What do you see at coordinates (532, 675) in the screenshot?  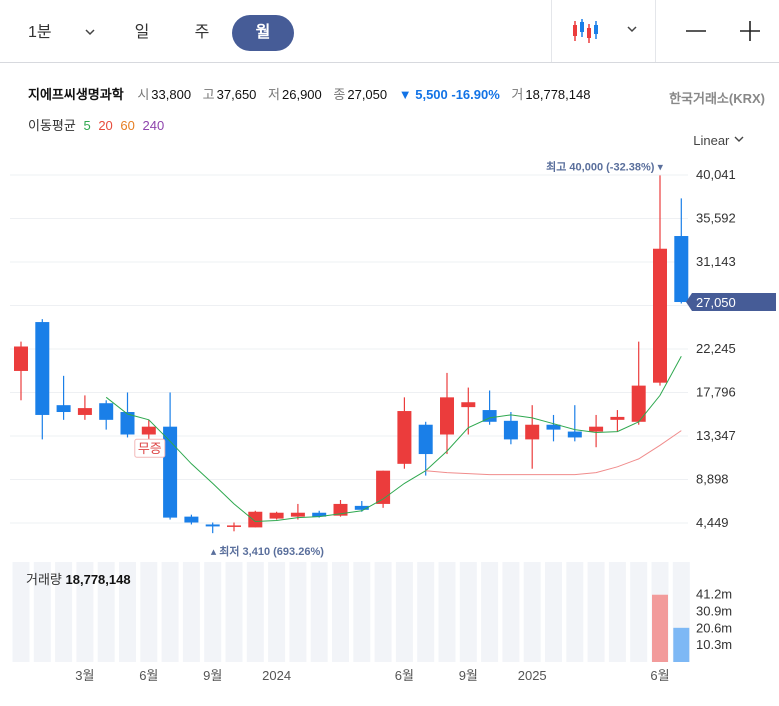 I see `x-tick-label: 2025` at bounding box center [532, 675].